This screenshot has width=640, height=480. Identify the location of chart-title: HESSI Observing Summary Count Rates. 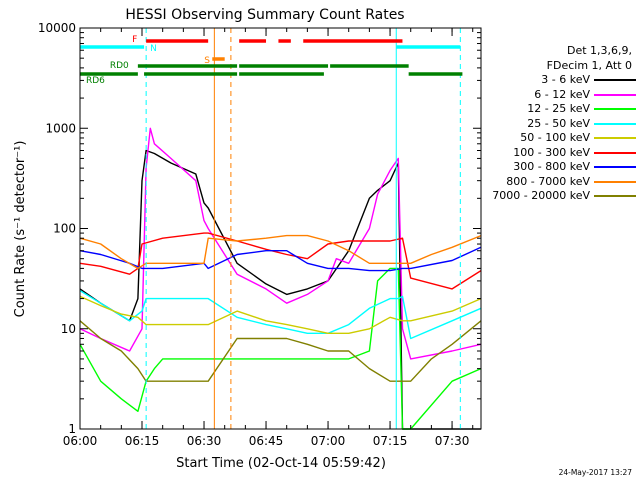
(264, 15).